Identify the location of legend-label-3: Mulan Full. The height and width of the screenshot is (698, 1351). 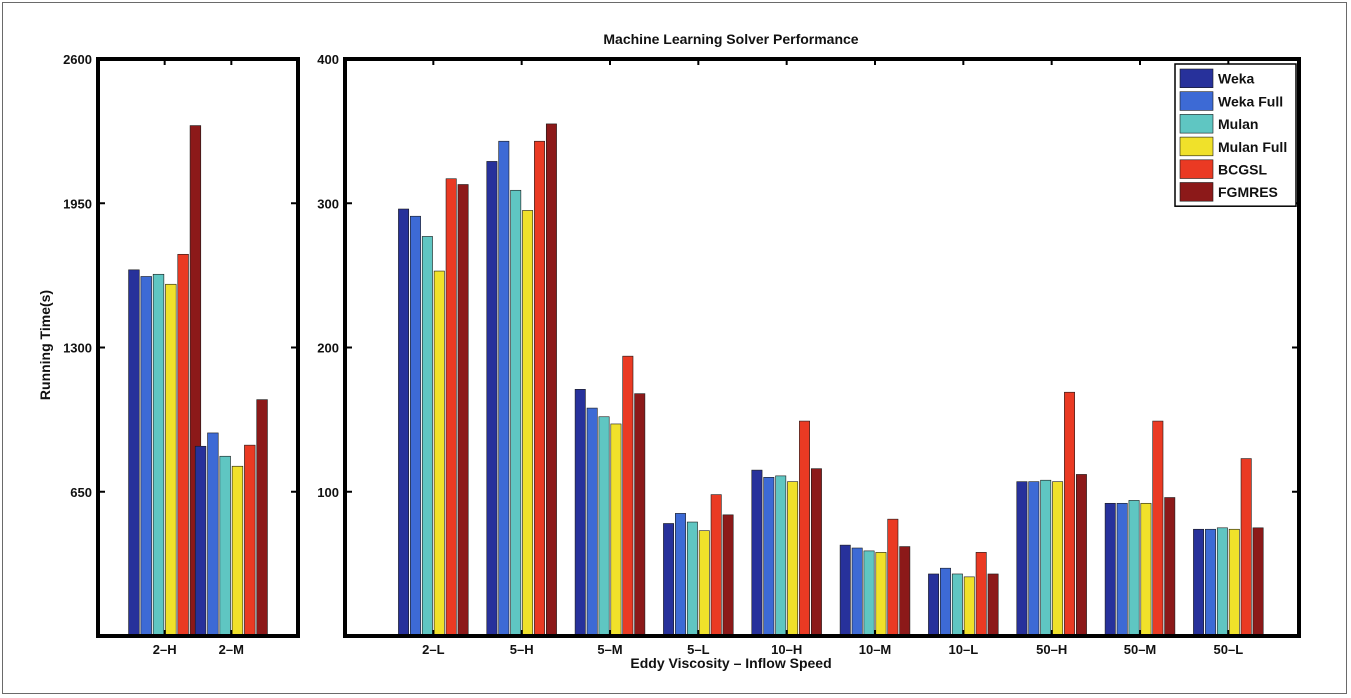
(1252, 147).